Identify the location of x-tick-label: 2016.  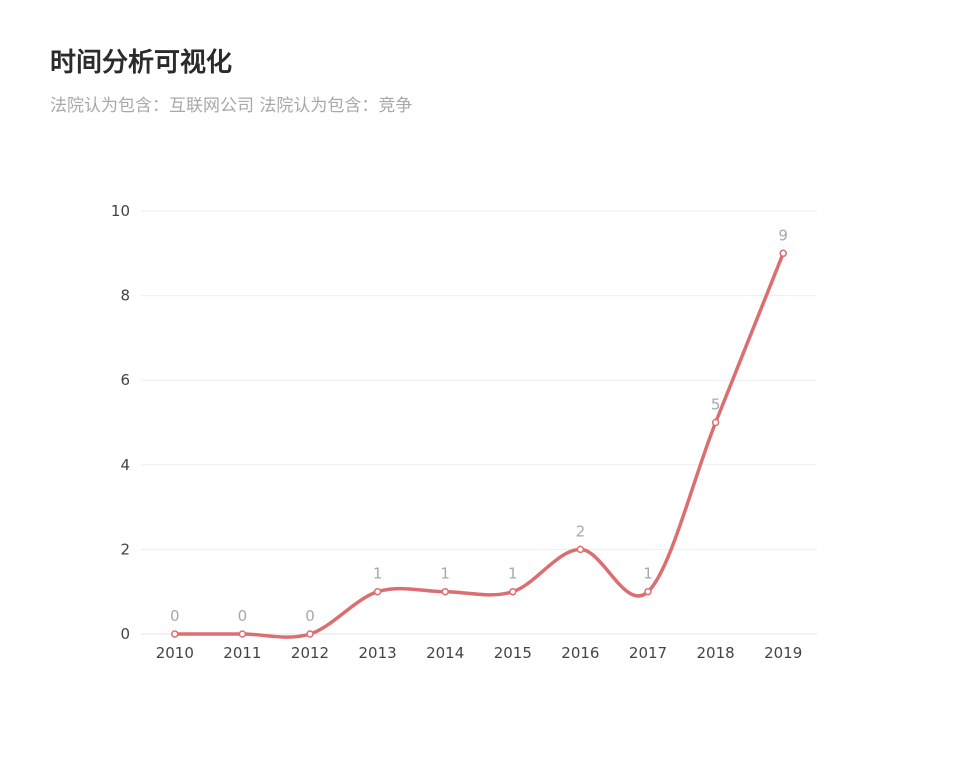
(580, 653).